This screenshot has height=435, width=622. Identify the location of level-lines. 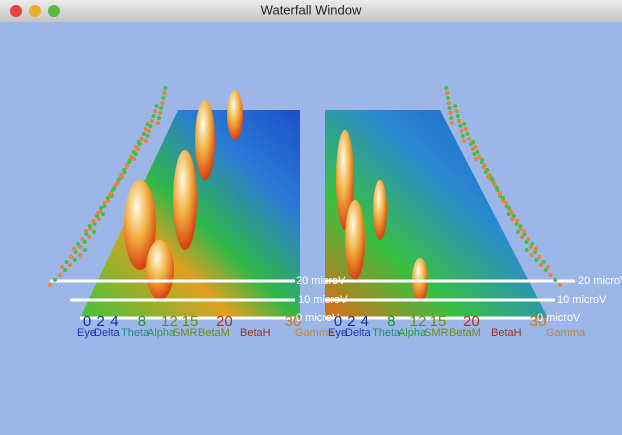
(312, 299).